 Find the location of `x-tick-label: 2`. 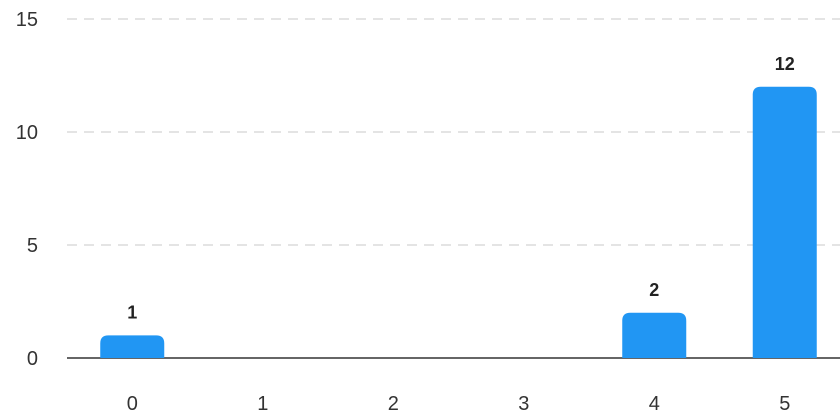

x-tick-label: 2 is located at coordinates (393, 404).